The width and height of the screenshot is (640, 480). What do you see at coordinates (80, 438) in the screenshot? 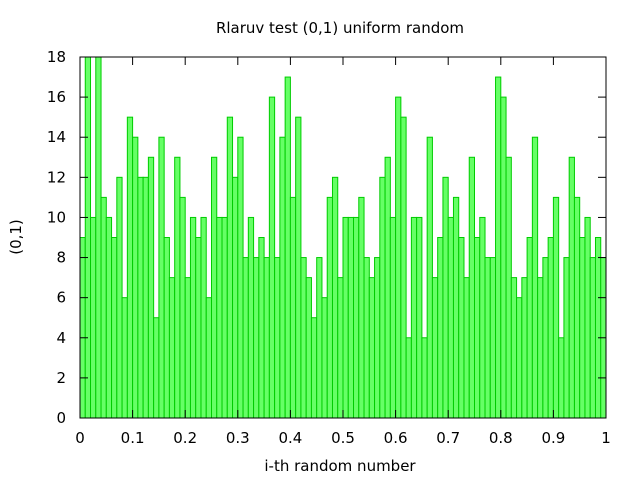
I see `x-tick-label: 0` at bounding box center [80, 438].